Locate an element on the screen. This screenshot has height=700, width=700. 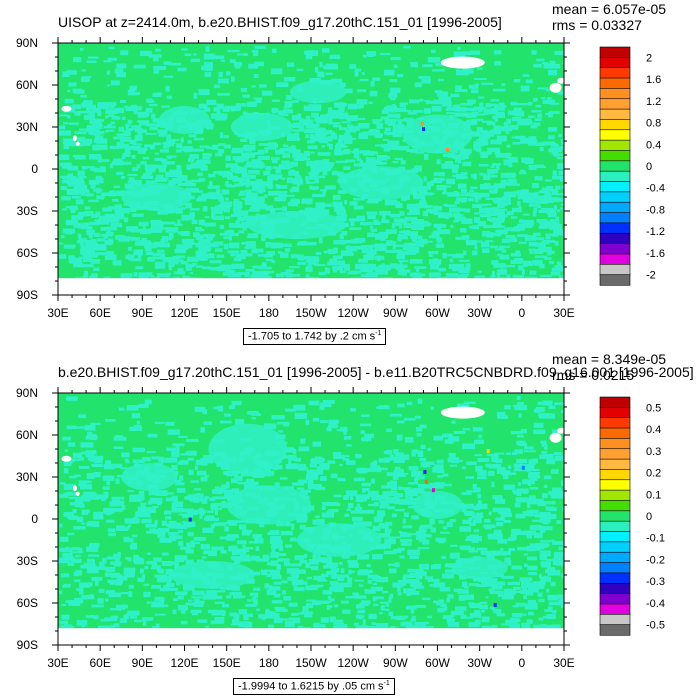
colorbar-label: 0.2 is located at coordinates (653, 474).